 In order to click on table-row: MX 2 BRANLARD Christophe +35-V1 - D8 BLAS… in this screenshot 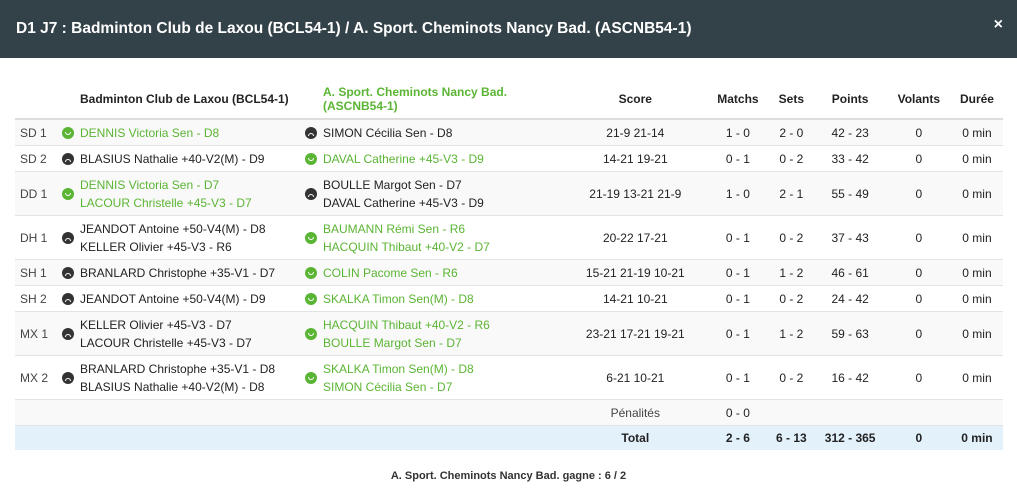, I will do `click(509, 377)`.